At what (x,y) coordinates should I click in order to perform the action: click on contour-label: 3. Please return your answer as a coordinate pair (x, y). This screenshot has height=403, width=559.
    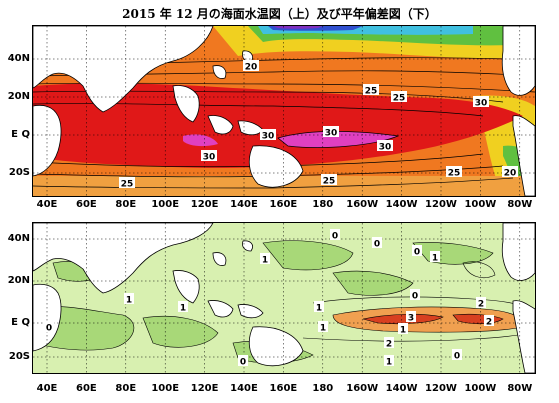
    Looking at the image, I should click on (411, 319).